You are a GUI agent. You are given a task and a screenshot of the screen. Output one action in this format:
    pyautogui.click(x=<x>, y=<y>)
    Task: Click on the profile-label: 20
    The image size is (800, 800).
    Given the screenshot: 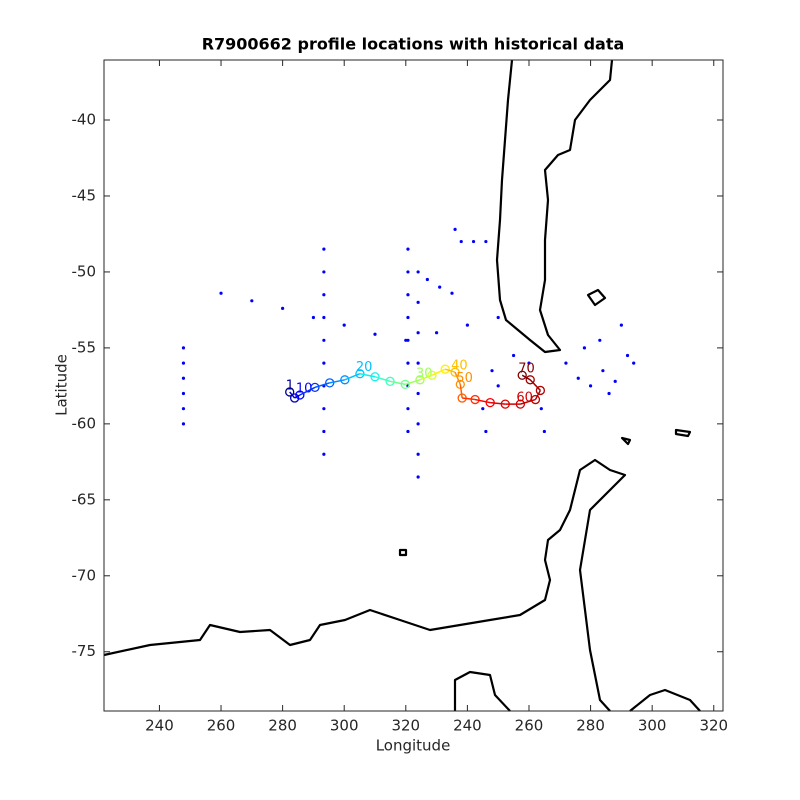 What is the action you would take?
    pyautogui.click(x=364, y=367)
    